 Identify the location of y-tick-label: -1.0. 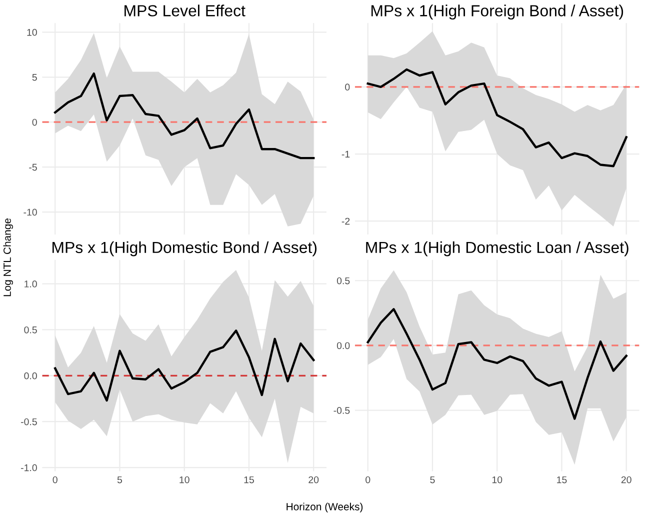
(29, 468).